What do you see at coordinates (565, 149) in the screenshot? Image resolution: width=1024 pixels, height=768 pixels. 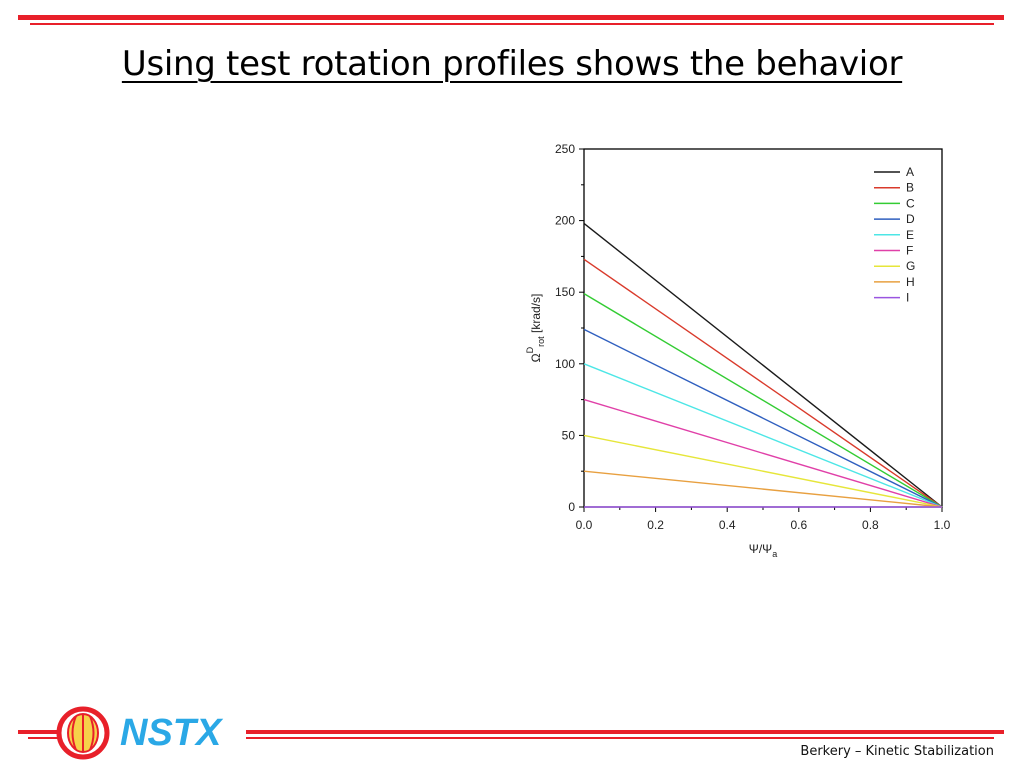 I see `y-tick-label: 250` at bounding box center [565, 149].